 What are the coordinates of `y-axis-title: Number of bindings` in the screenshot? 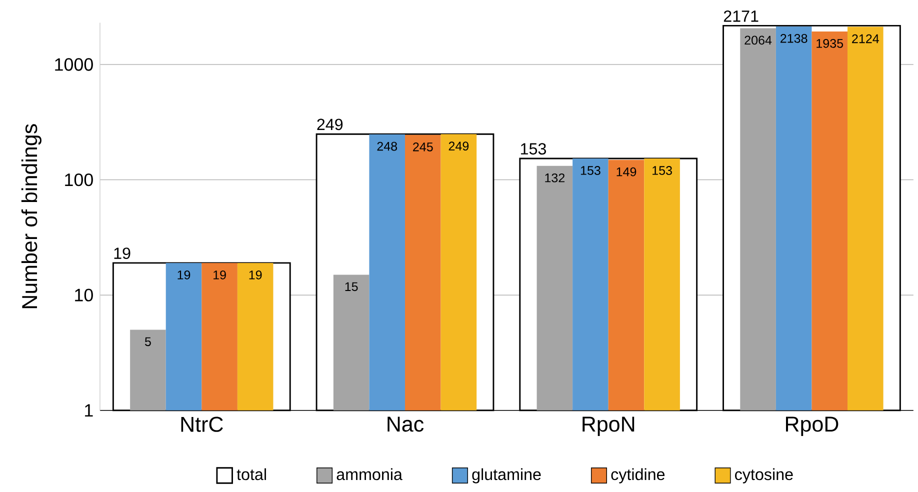 It's located at (31, 216).